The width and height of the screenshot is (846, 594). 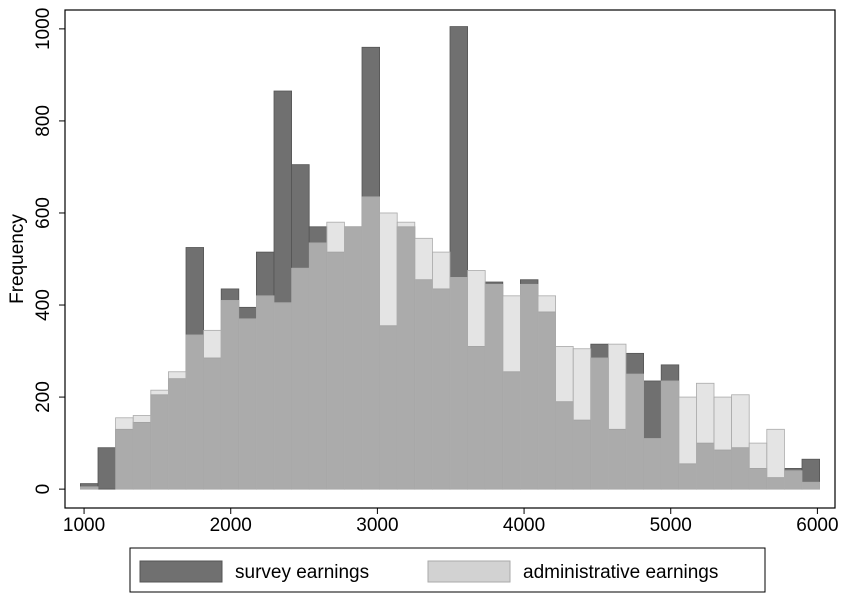 I want to click on y-tick-label: 800, so click(x=43, y=121).